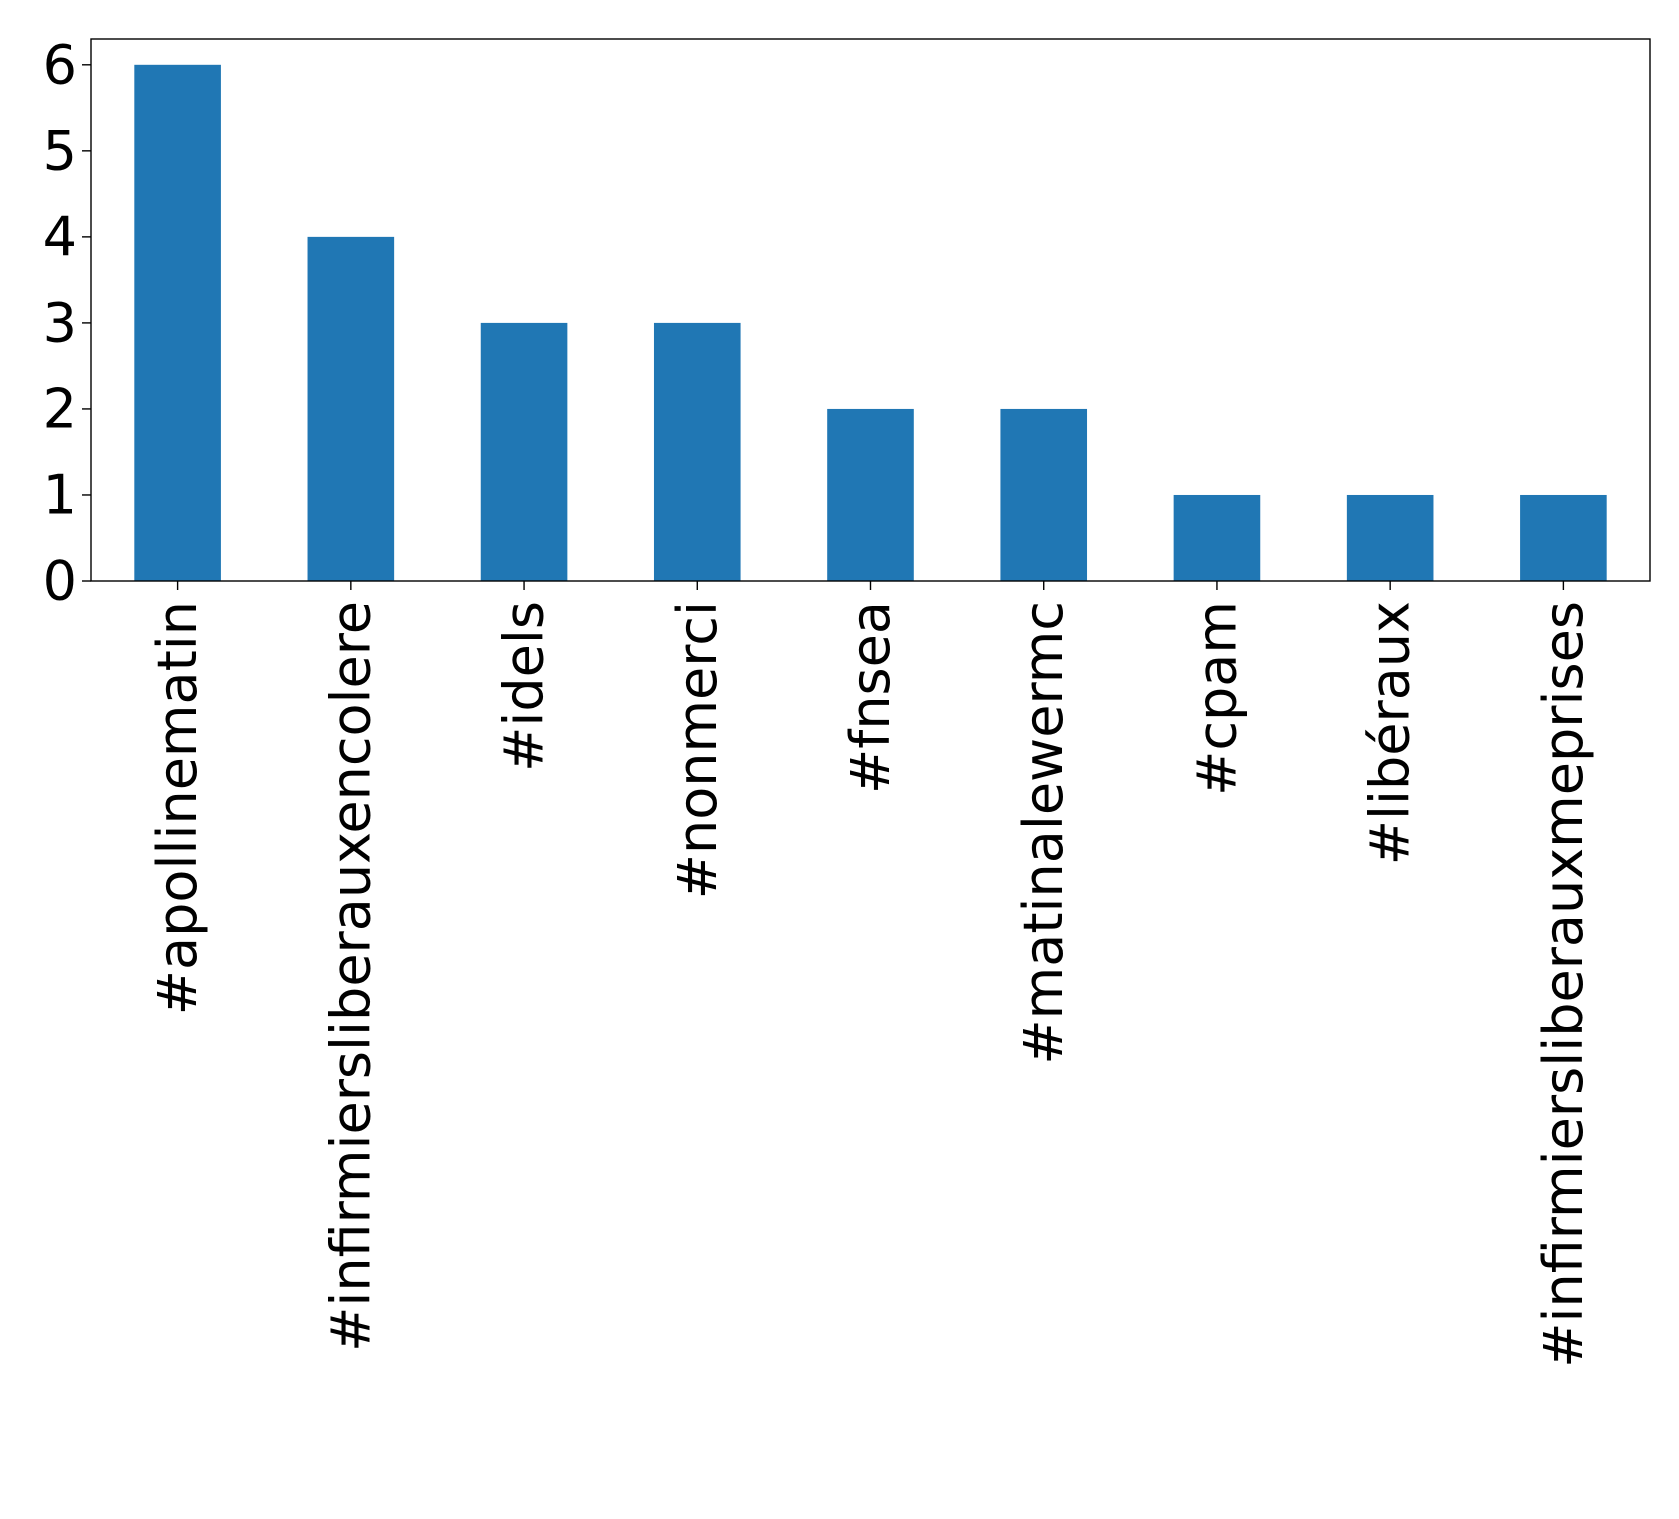 The height and width of the screenshot is (1519, 1679). What do you see at coordinates (60, 150) in the screenshot?
I see `y-tick-label: 5` at bounding box center [60, 150].